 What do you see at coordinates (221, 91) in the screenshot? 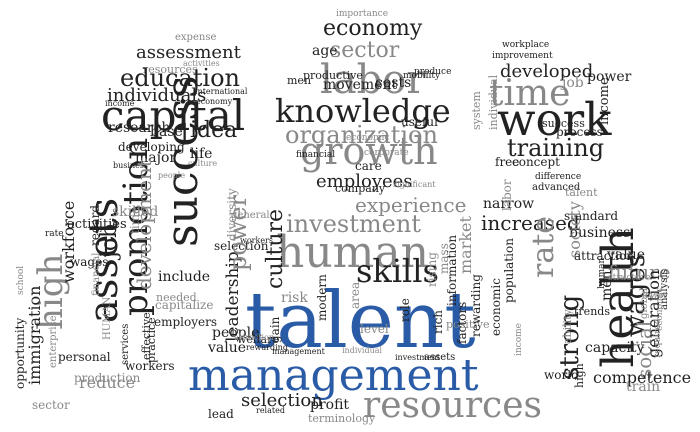
I see `cloud-word: international` at bounding box center [221, 91].